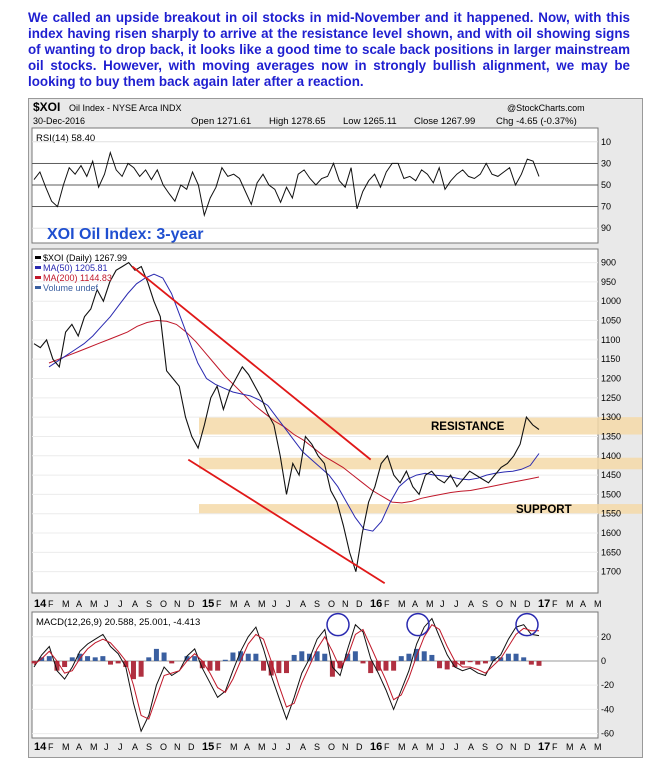 This screenshot has width=659, height=762. Describe the element at coordinates (536, 121) in the screenshot. I see `header-chg: Chg -4.65 (-0.37%)` at that location.